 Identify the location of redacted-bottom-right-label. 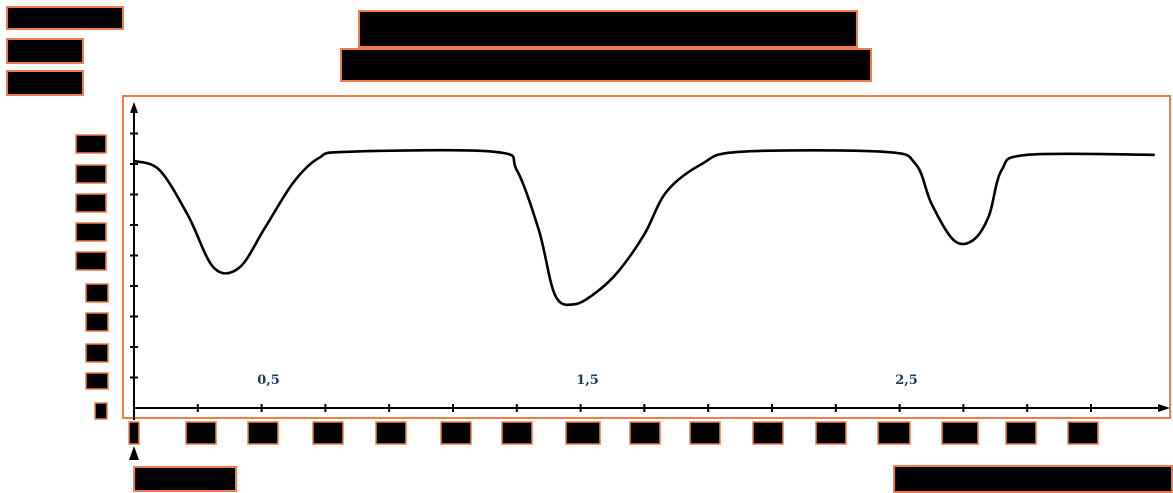
(1033, 479).